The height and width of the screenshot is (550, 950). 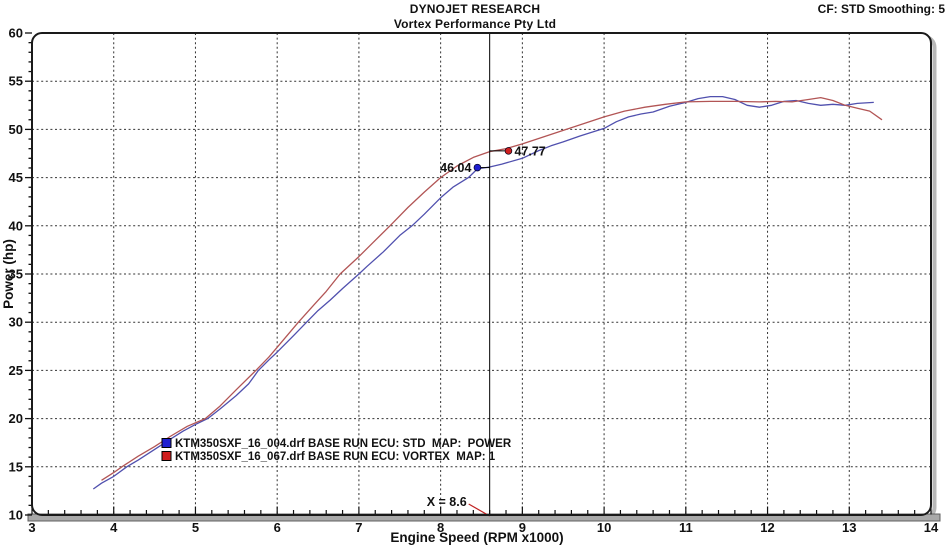 I want to click on y-tick-label: 20, so click(x=16, y=418).